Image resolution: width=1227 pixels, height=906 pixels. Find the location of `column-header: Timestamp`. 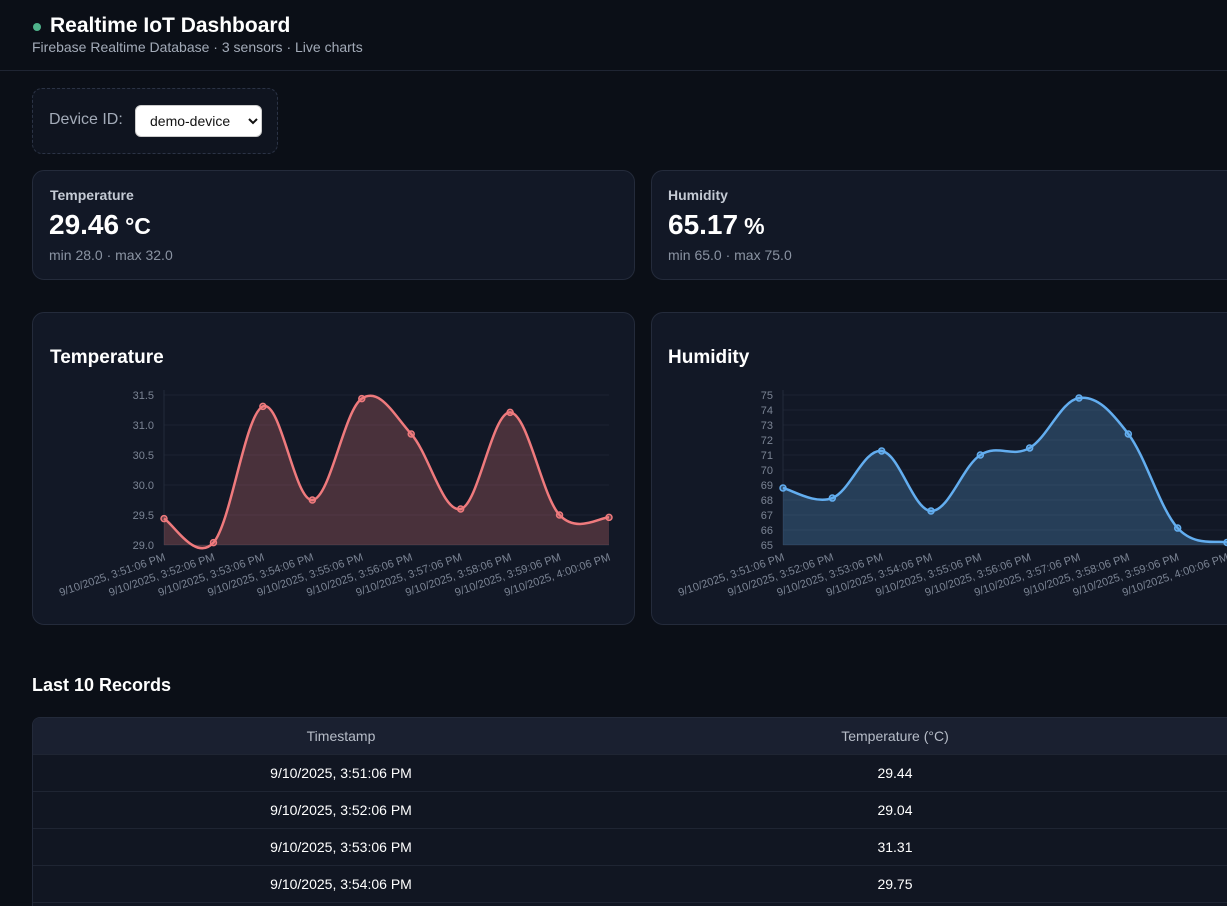

column-header: Timestamp is located at coordinates (341, 736).